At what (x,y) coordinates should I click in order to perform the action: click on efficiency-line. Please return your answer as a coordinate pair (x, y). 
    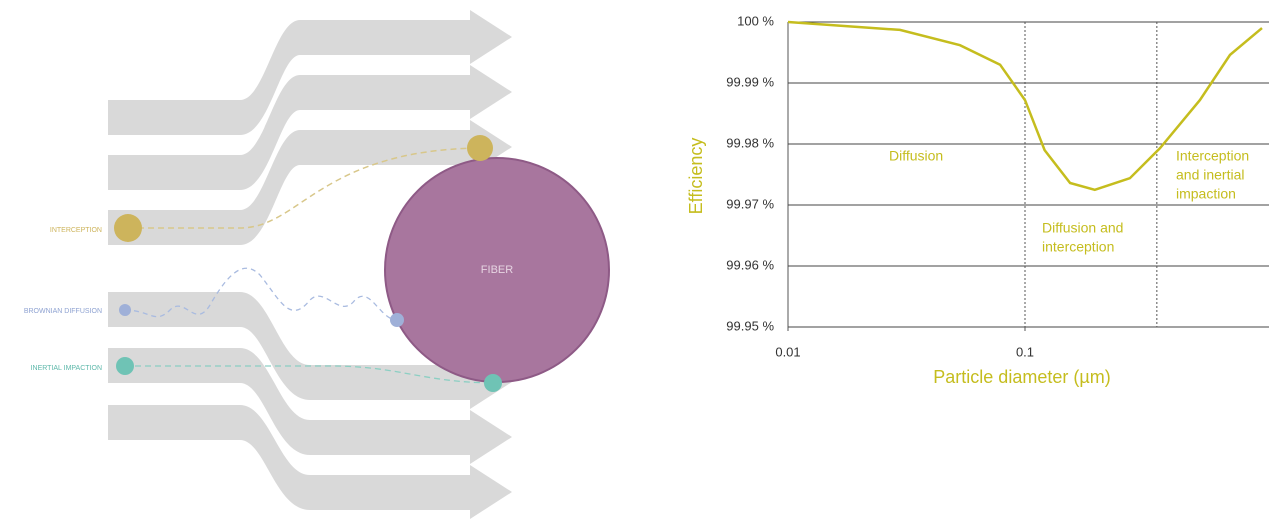
    Looking at the image, I should click on (1025, 106).